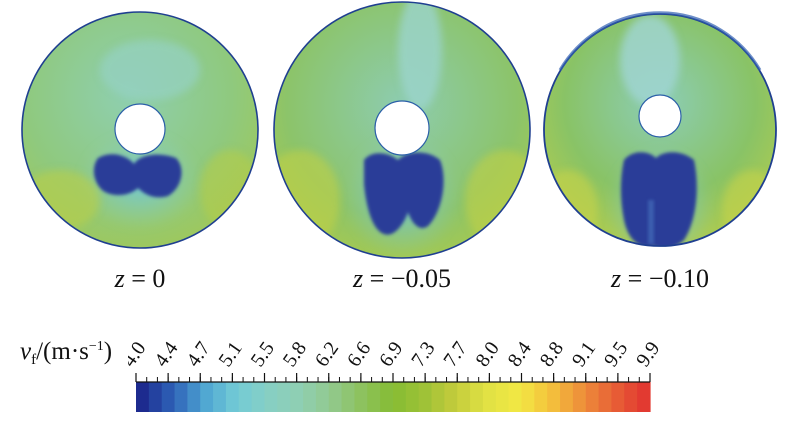  What do you see at coordinates (552, 354) in the screenshot?
I see `colorbar-tick-label: 8.8` at bounding box center [552, 354].